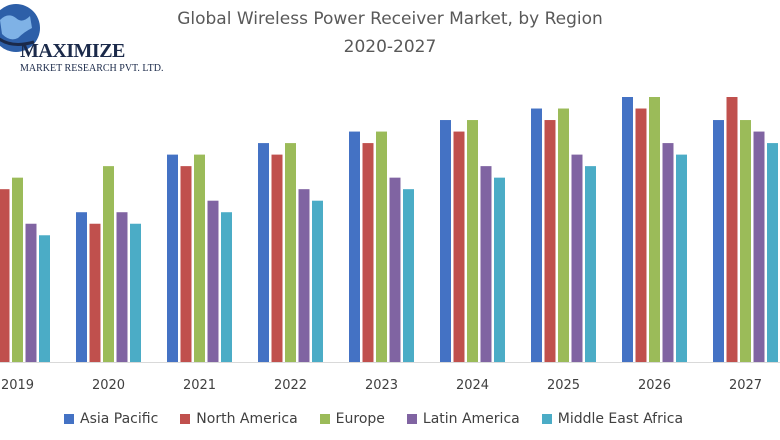 Image resolution: width=780 pixels, height=440 pixels. I want to click on legend-label: North America, so click(247, 419).